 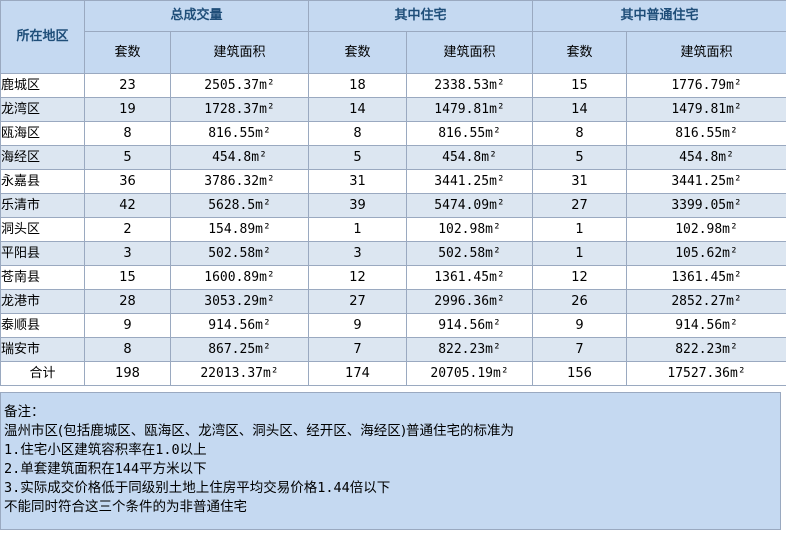 I want to click on header-total-units: 套数, so click(x=127, y=52).